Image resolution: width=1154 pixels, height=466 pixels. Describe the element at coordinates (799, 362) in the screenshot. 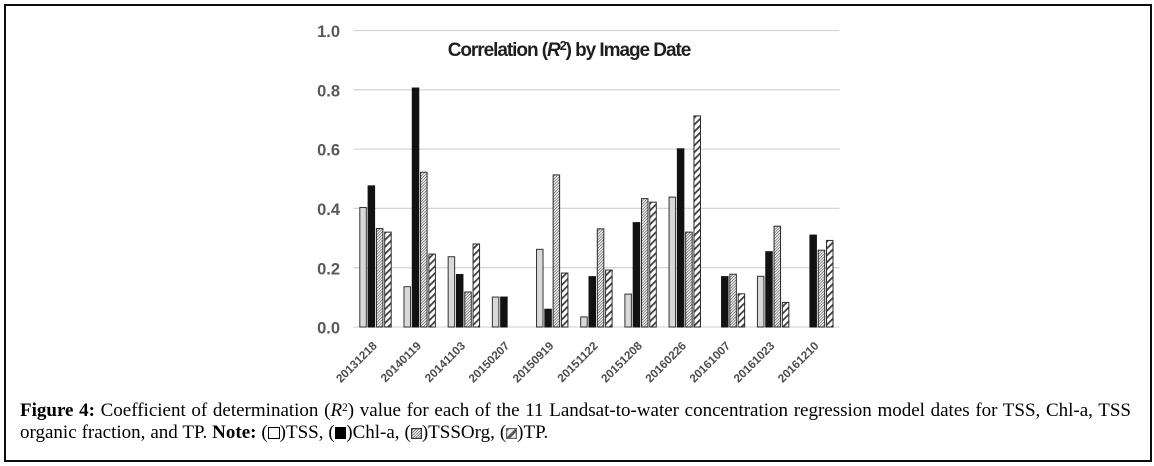

I see `svg-text: 20161210` at that location.